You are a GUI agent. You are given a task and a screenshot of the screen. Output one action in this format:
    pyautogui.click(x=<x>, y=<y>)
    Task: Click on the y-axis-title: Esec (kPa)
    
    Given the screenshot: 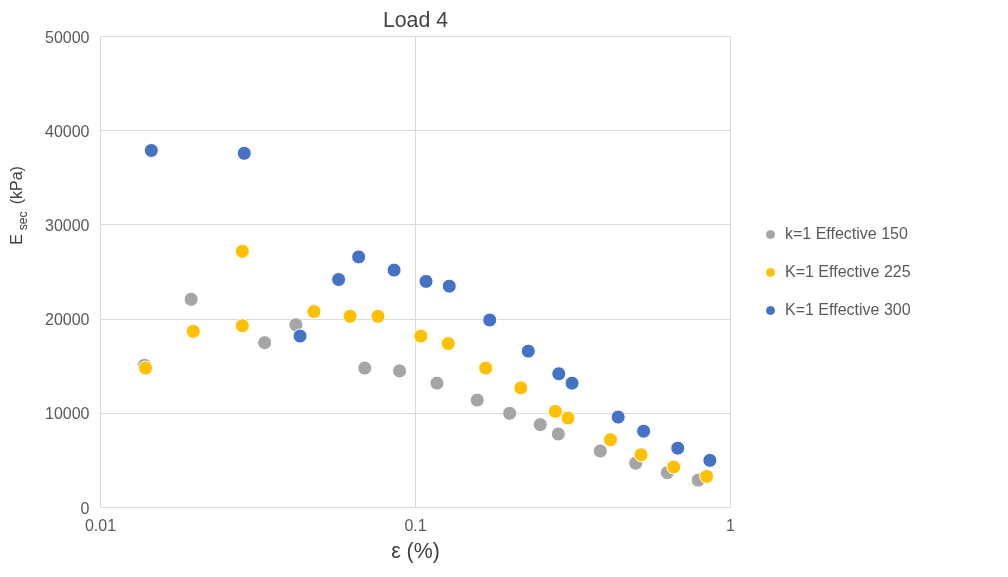 What is the action you would take?
    pyautogui.click(x=18, y=205)
    